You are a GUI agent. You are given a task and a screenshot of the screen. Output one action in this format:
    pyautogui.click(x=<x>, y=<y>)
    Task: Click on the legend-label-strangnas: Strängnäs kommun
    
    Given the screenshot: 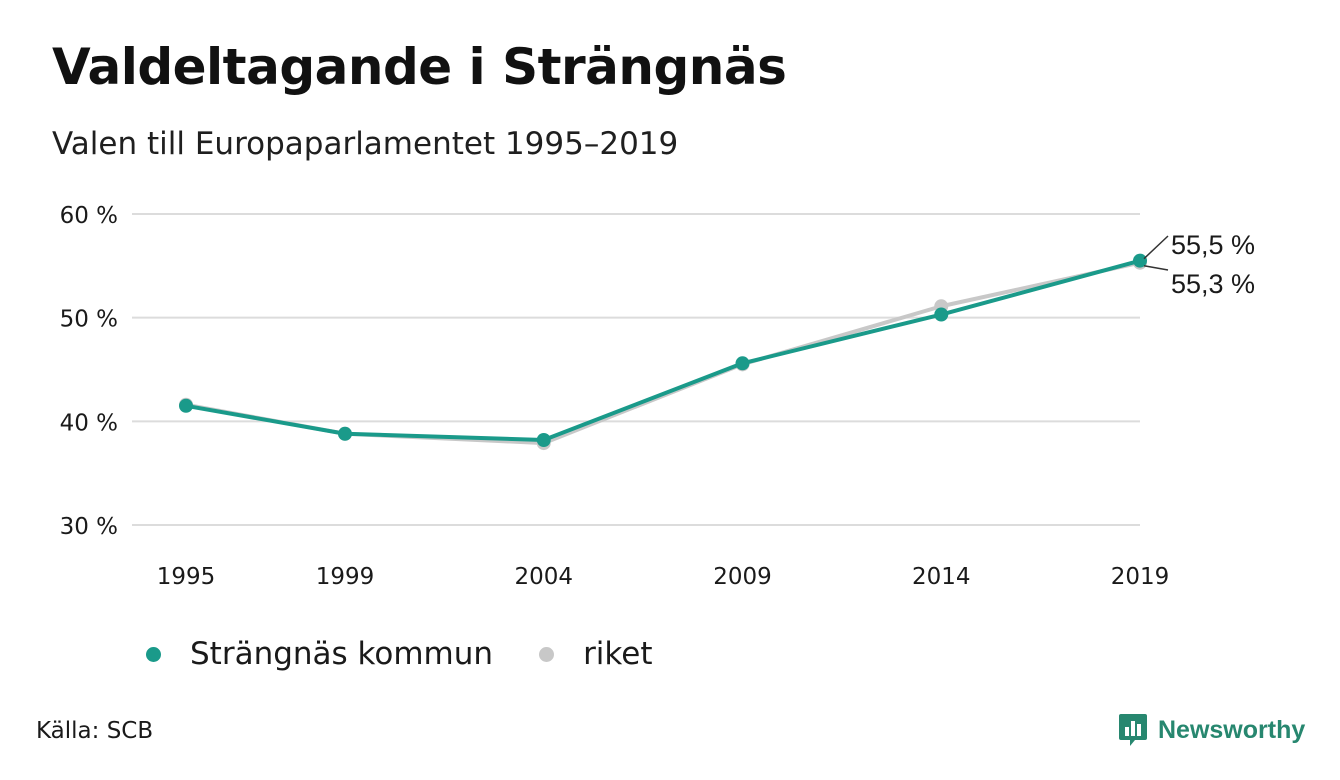 What is the action you would take?
    pyautogui.click(x=342, y=654)
    